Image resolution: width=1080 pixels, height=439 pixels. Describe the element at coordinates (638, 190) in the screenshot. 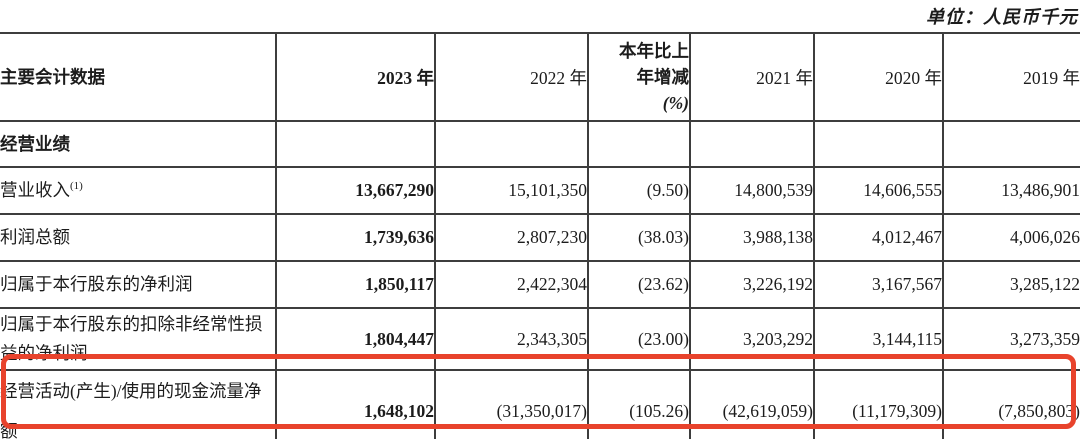

I see `cell-yoy: (9.50)` at that location.